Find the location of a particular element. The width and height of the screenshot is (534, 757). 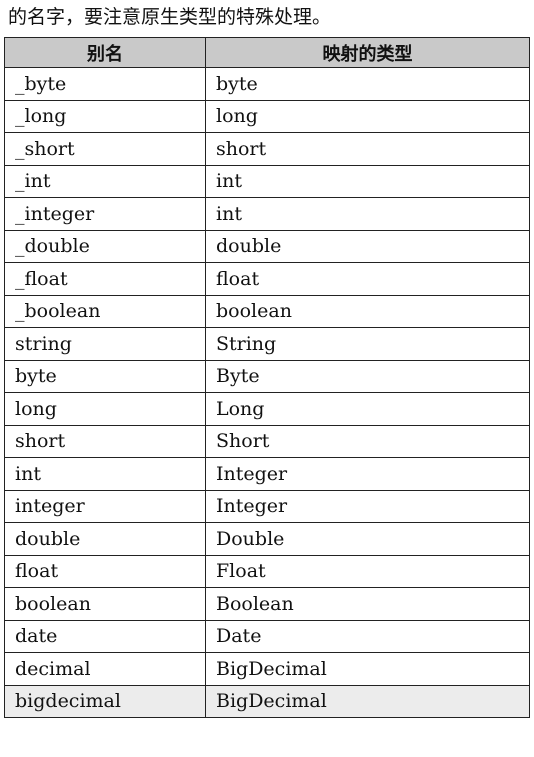

table-row: _int int is located at coordinates (267, 181).